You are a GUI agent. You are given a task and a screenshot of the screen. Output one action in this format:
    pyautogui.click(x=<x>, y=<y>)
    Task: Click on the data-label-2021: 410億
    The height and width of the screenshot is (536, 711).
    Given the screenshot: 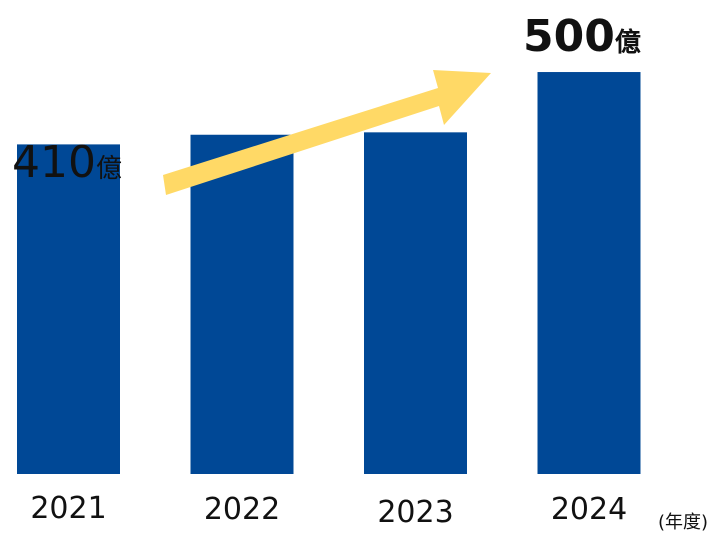 What is the action you would take?
    pyautogui.click(x=67, y=162)
    